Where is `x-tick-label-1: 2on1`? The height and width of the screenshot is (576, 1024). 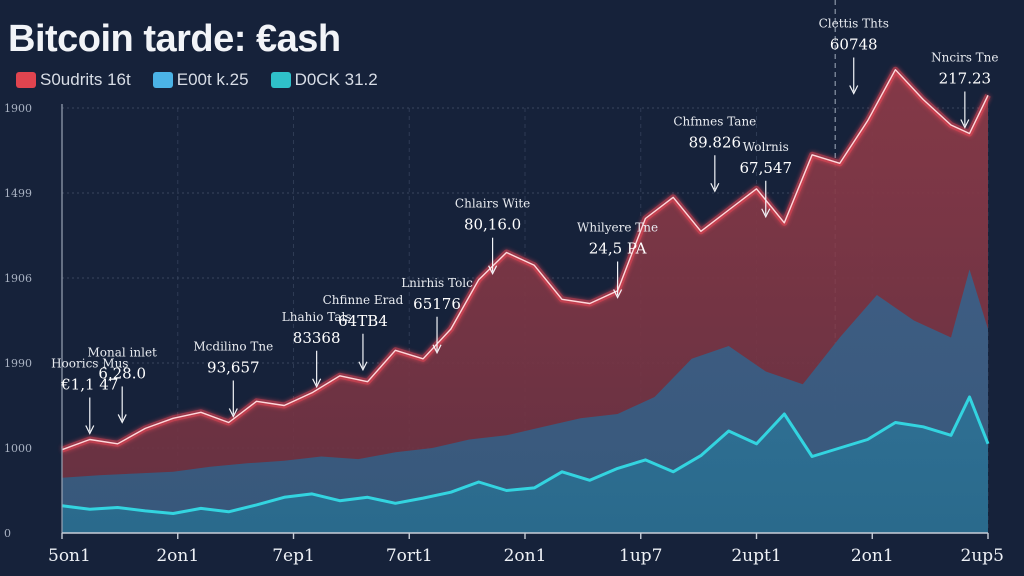 x-tick-label-1: 2on1 is located at coordinates (177, 556).